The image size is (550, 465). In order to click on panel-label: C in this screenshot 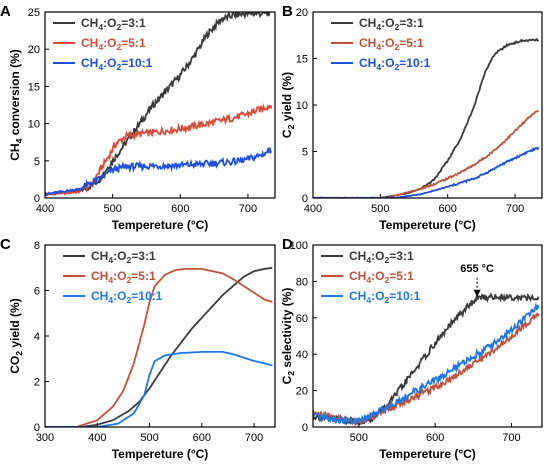, I will do `click(5, 244)`.